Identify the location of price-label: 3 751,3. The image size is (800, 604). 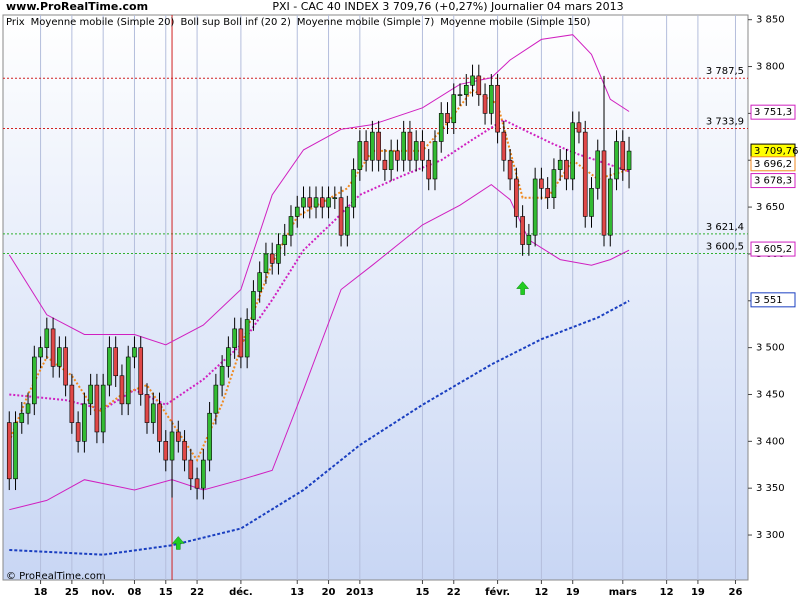
(773, 112).